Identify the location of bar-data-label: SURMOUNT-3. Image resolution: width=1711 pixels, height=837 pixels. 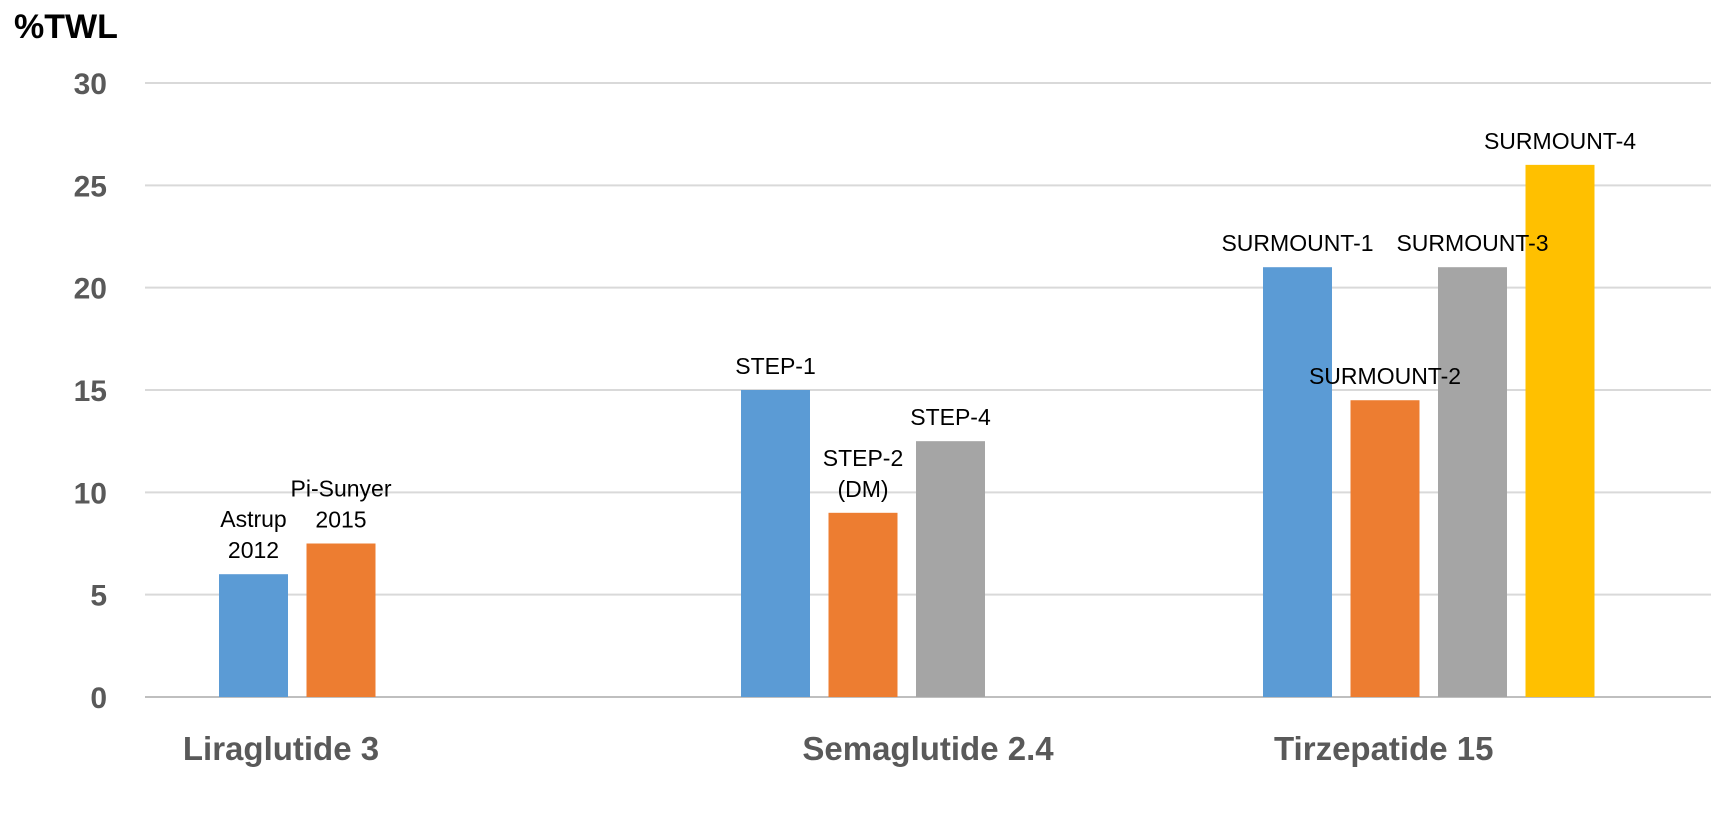
(1472, 243).